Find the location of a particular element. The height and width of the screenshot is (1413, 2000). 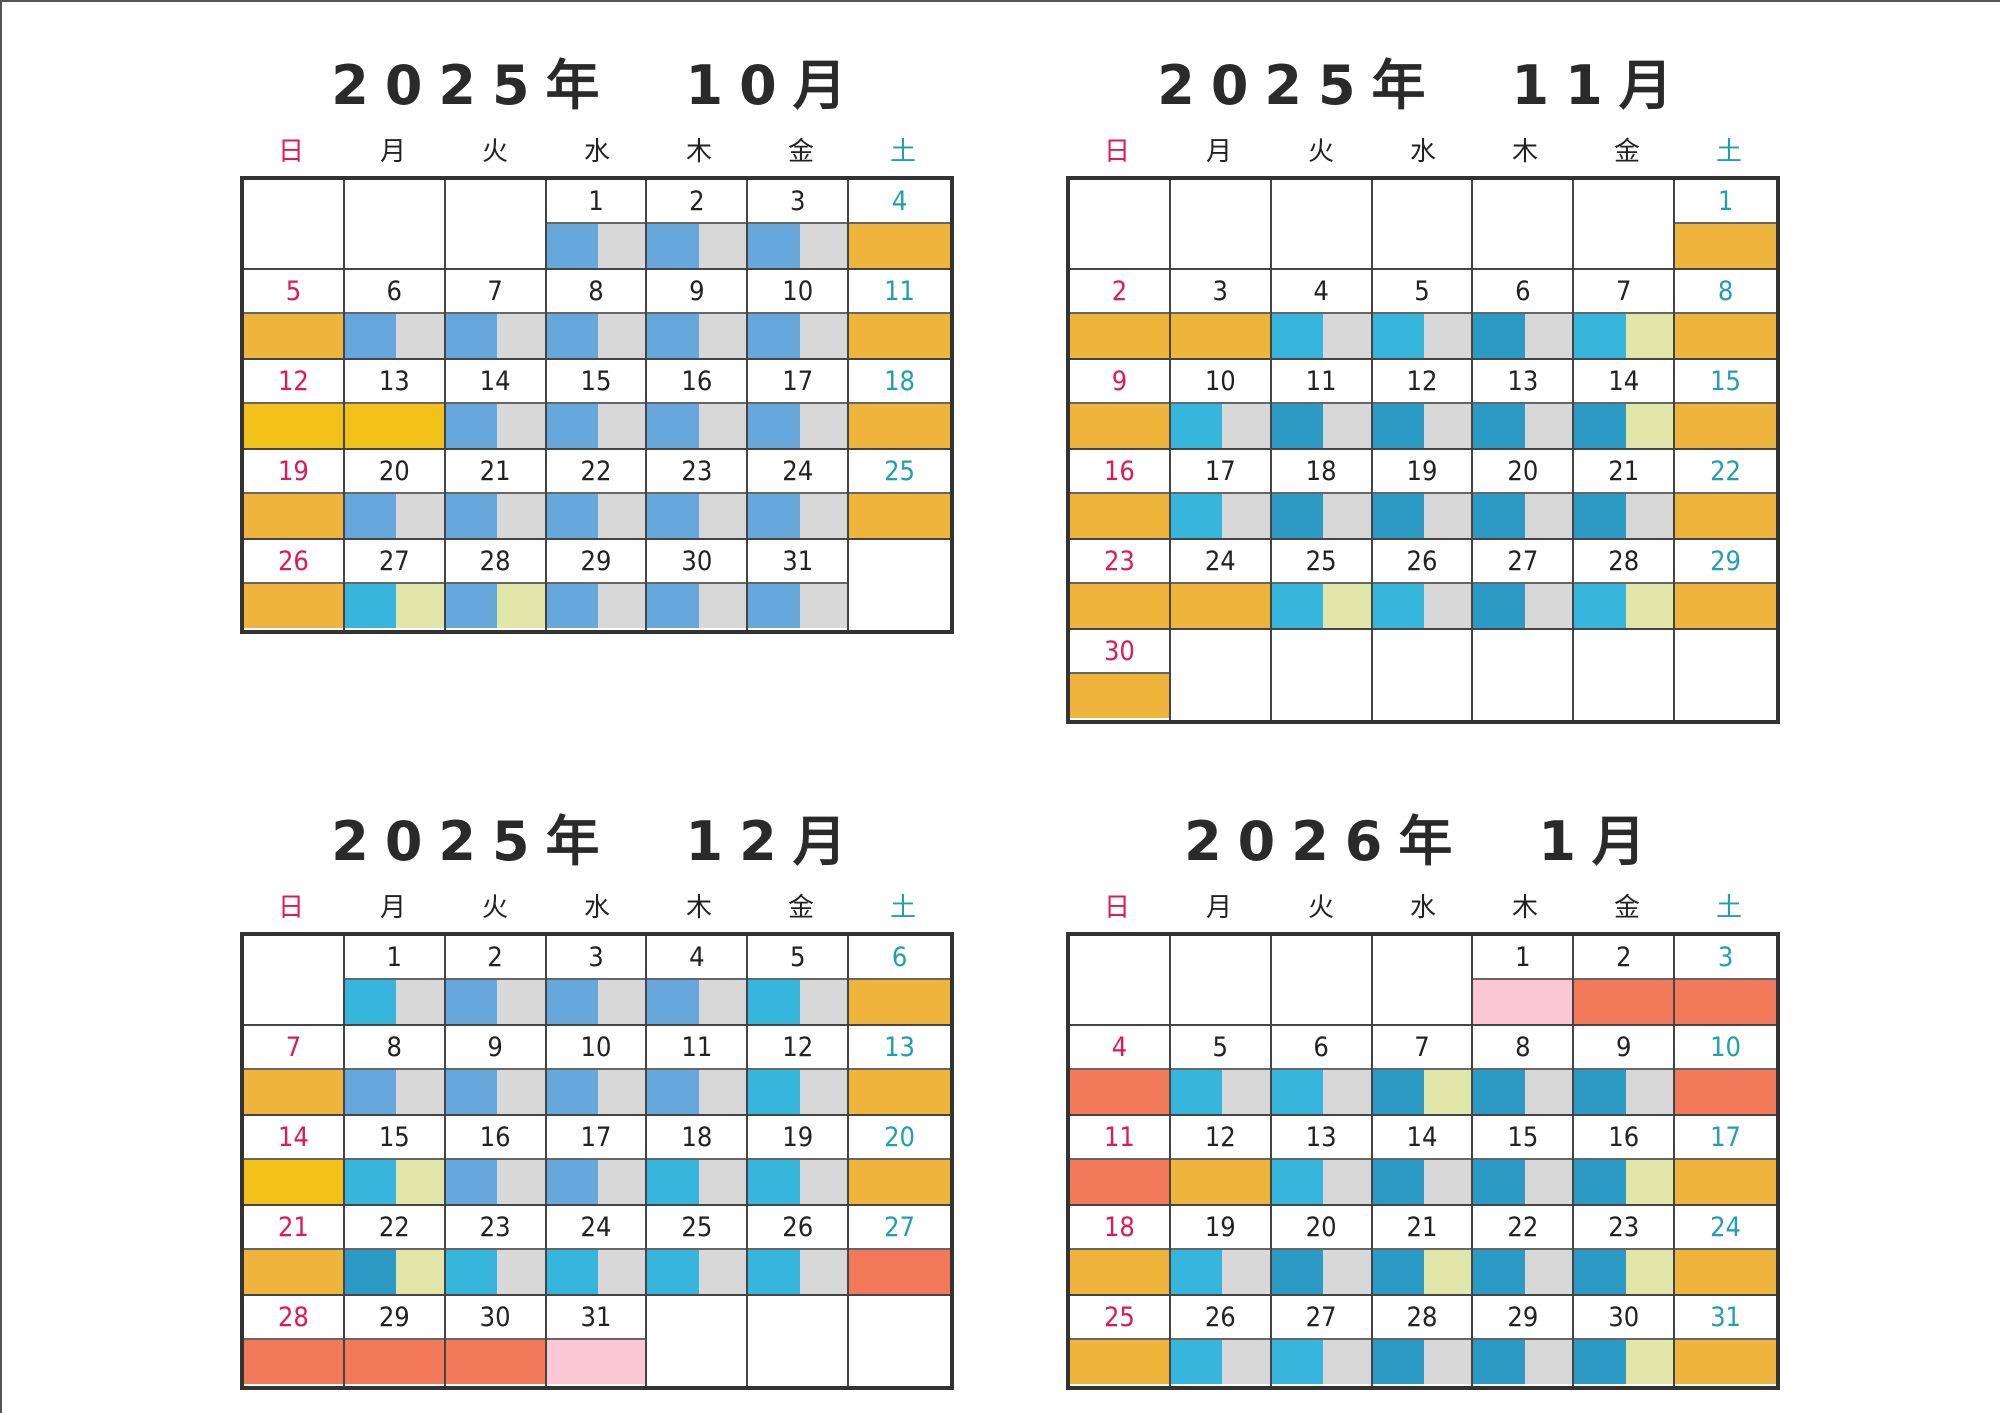

day-cell is located at coordinates (496, 225).